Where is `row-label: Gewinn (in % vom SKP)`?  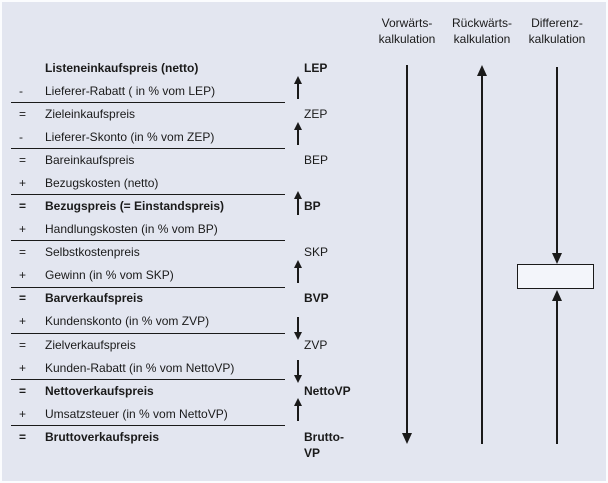
row-label: Gewinn (in % vom SKP) is located at coordinates (109, 275).